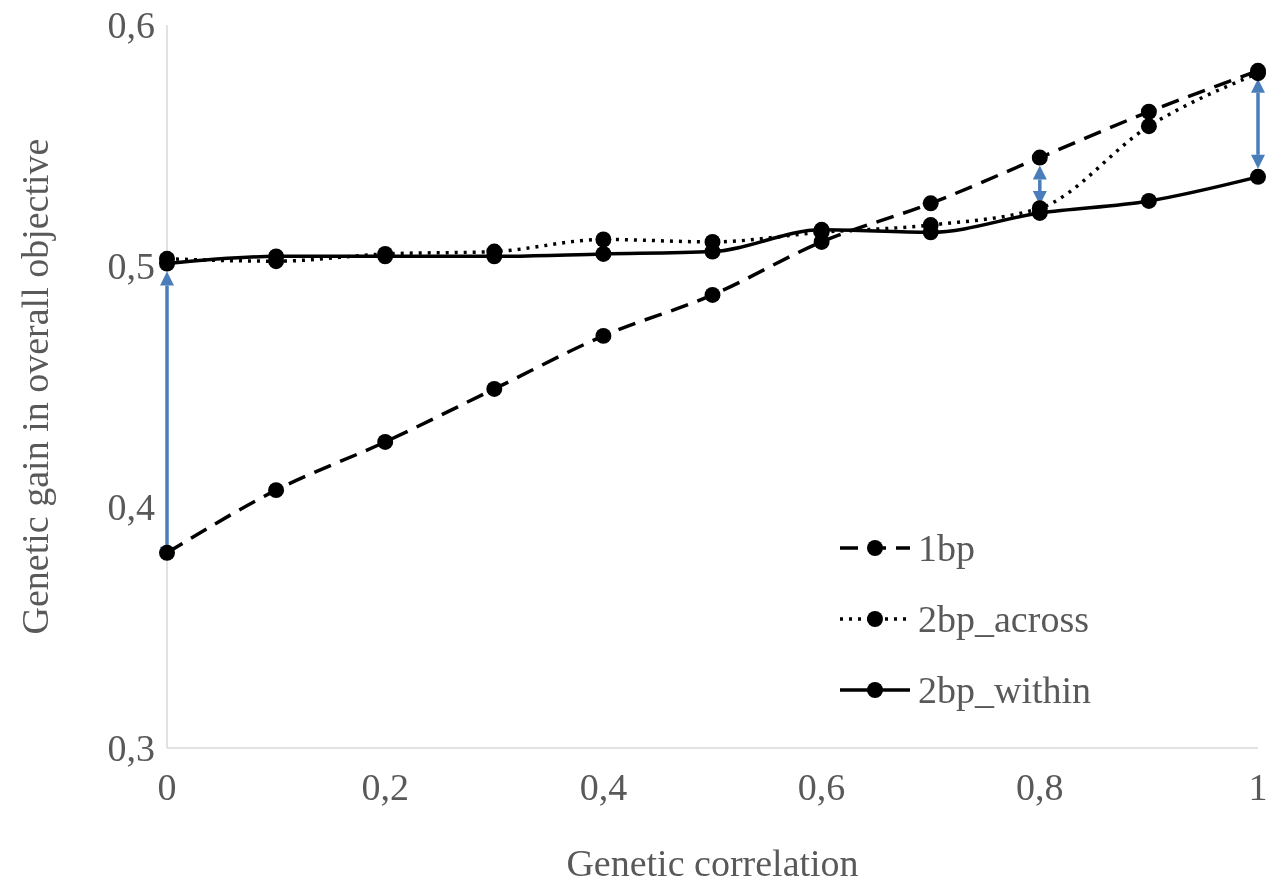  What do you see at coordinates (1003, 619) in the screenshot?
I see `legend-label: 2bp_across` at bounding box center [1003, 619].